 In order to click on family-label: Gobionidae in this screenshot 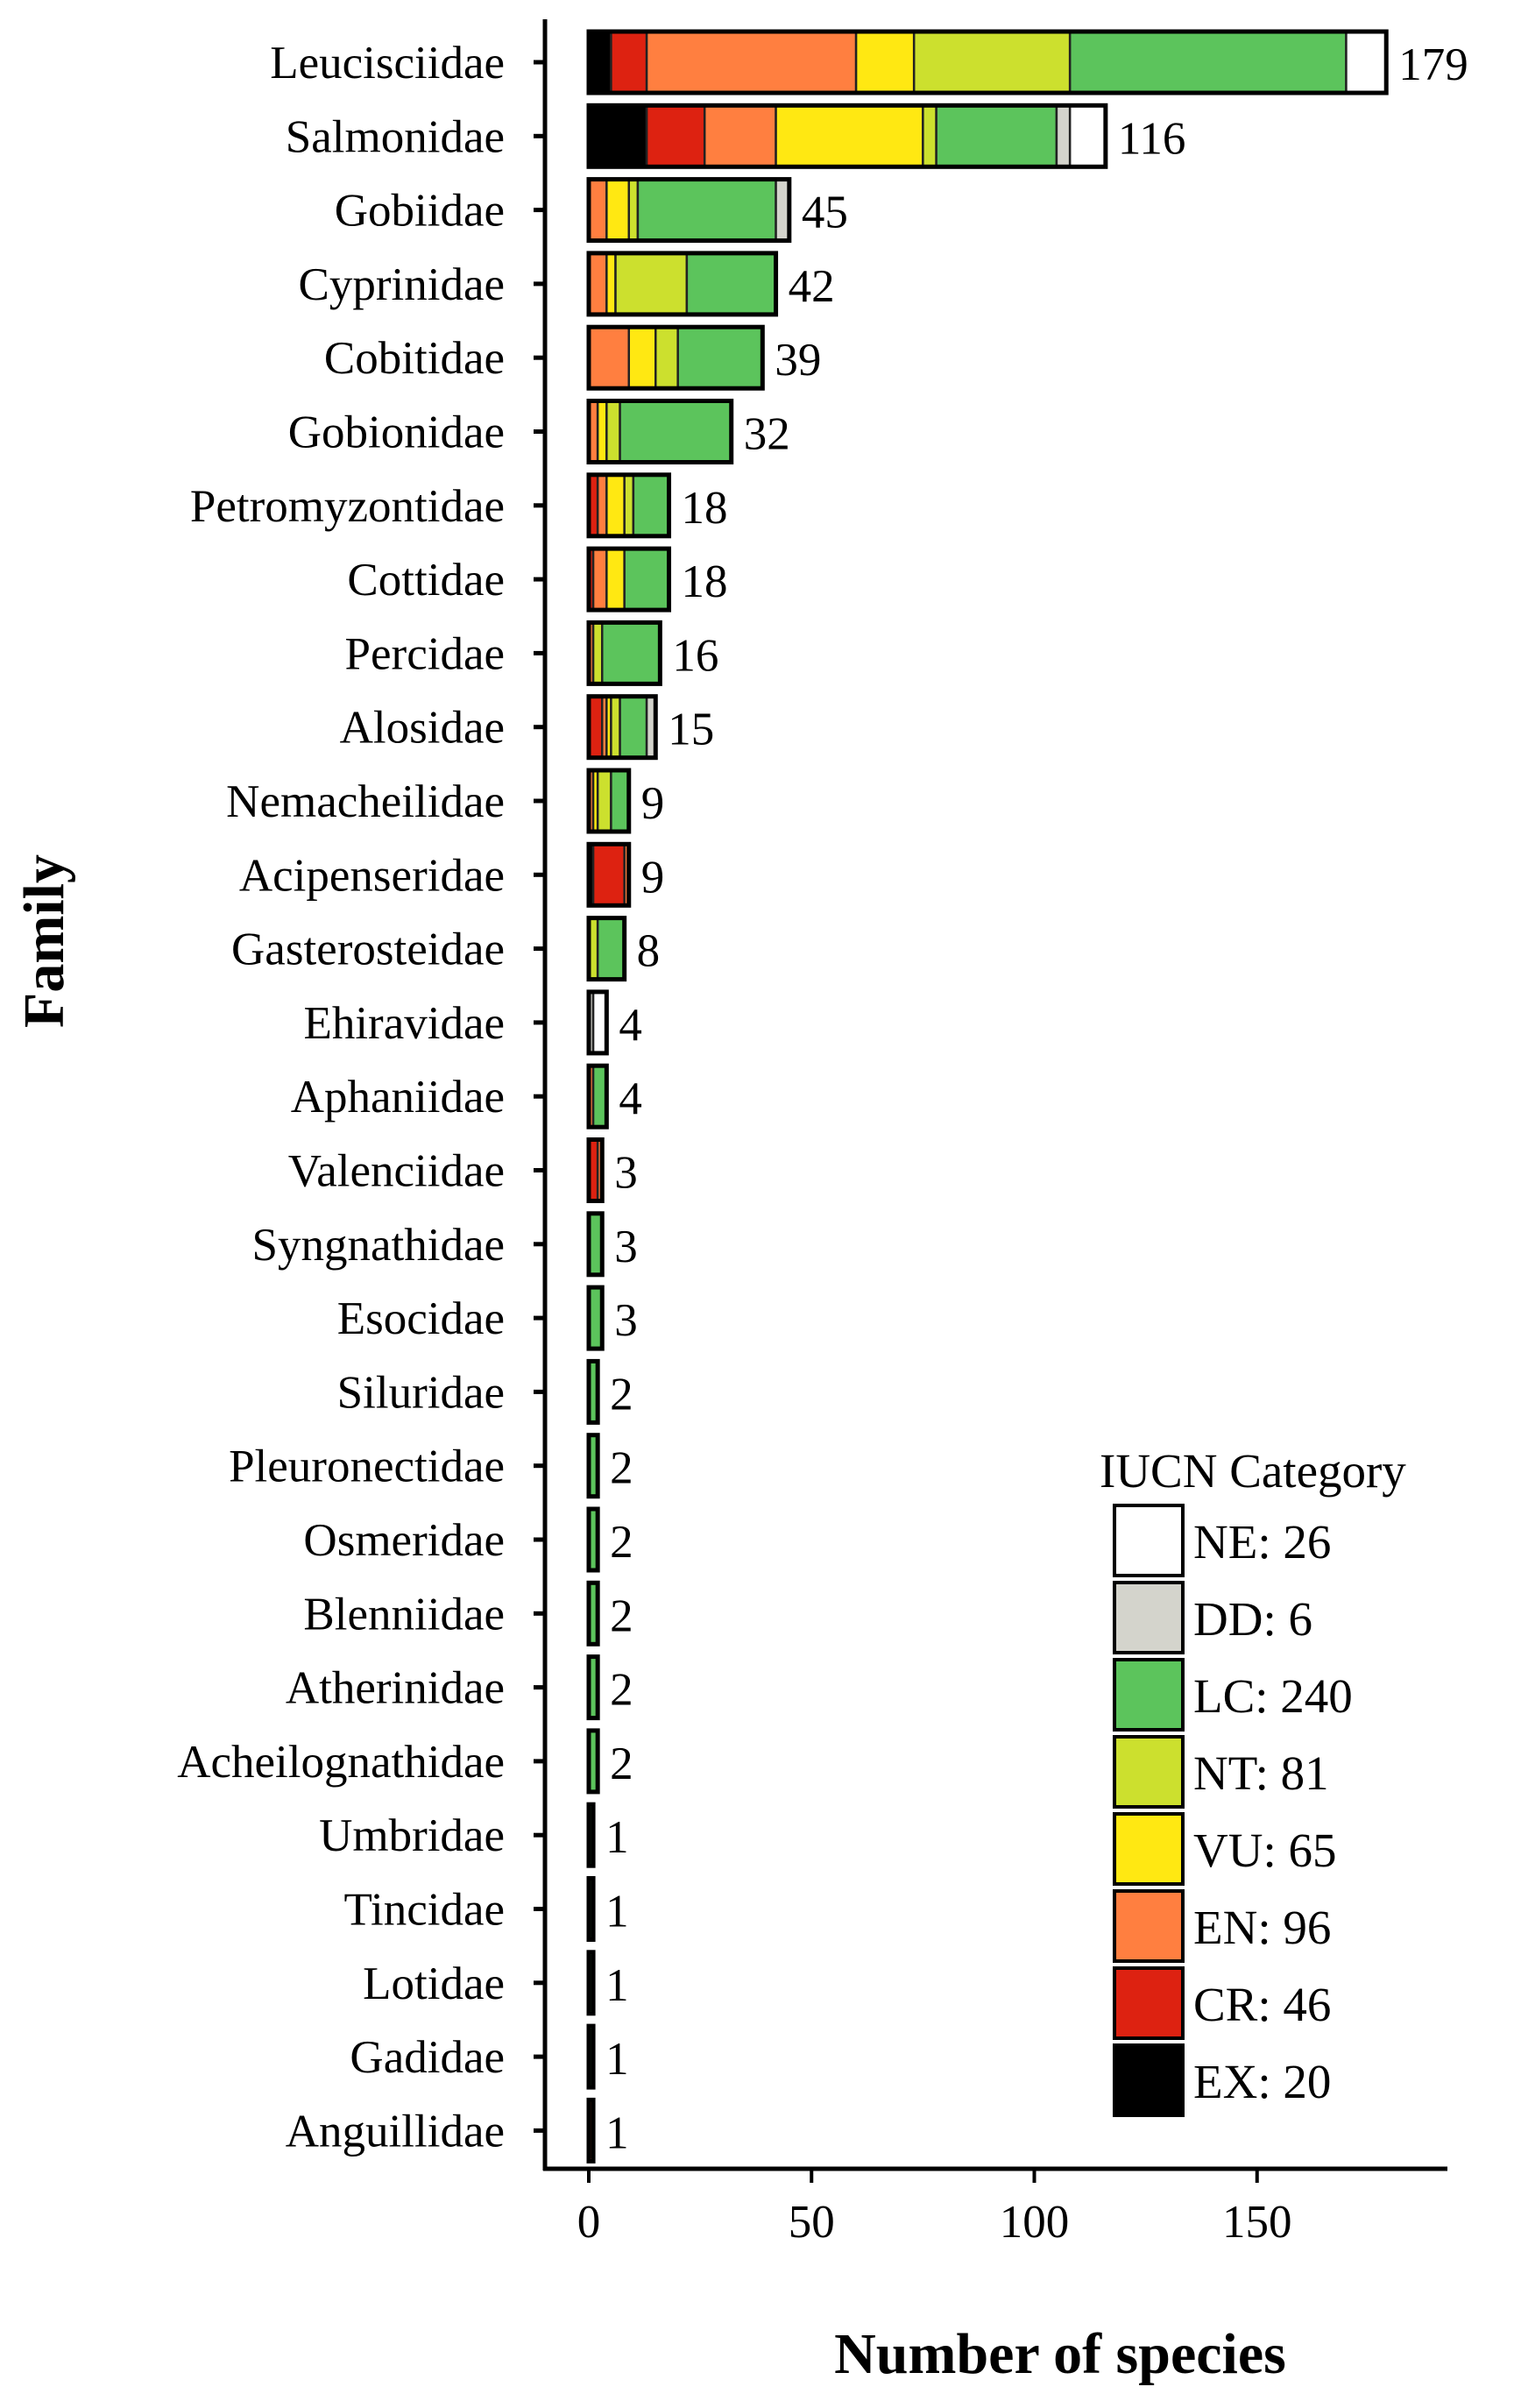, I will do `click(396, 433)`.